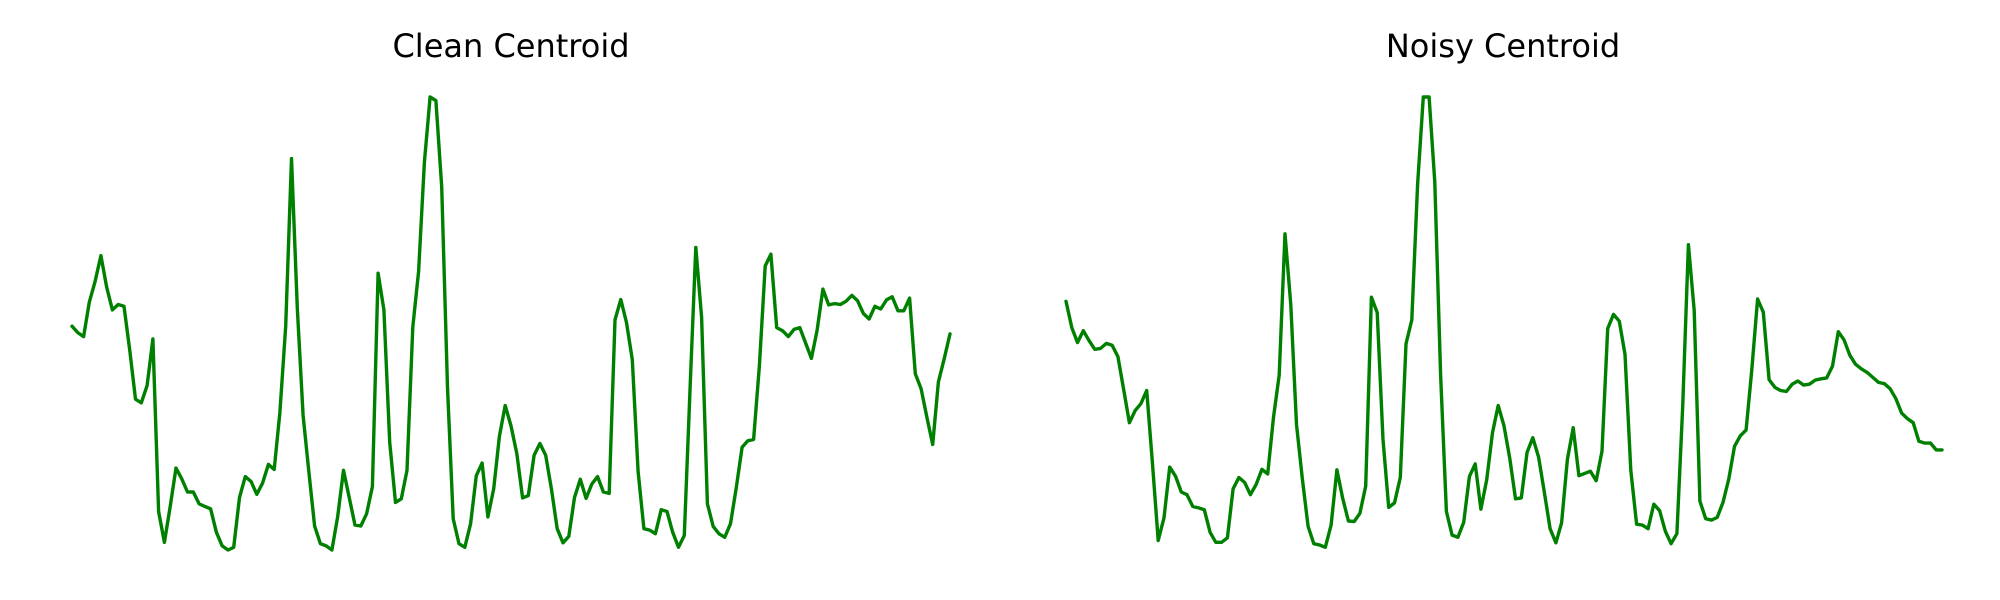  What do you see at coordinates (1503, 46) in the screenshot?
I see `noisy-centroid-title: Noisy Centroid` at bounding box center [1503, 46].